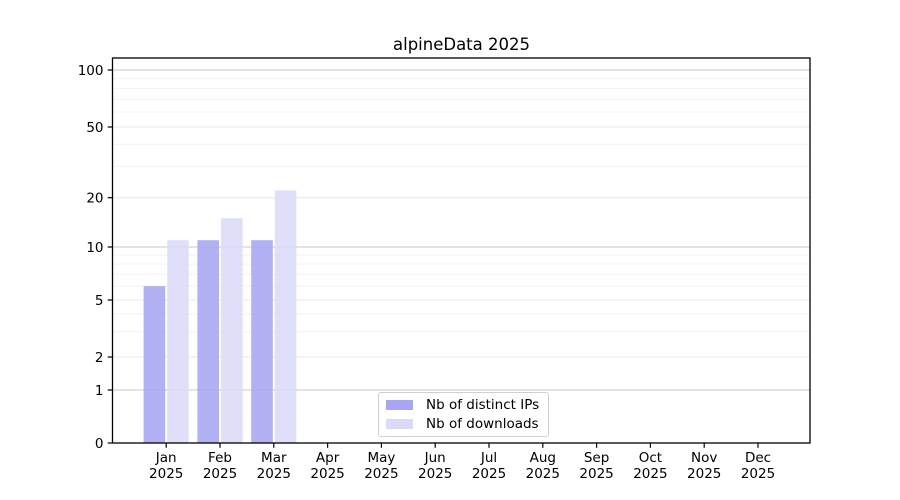  I want to click on x-tick-label-month: Jun, so click(435, 458).